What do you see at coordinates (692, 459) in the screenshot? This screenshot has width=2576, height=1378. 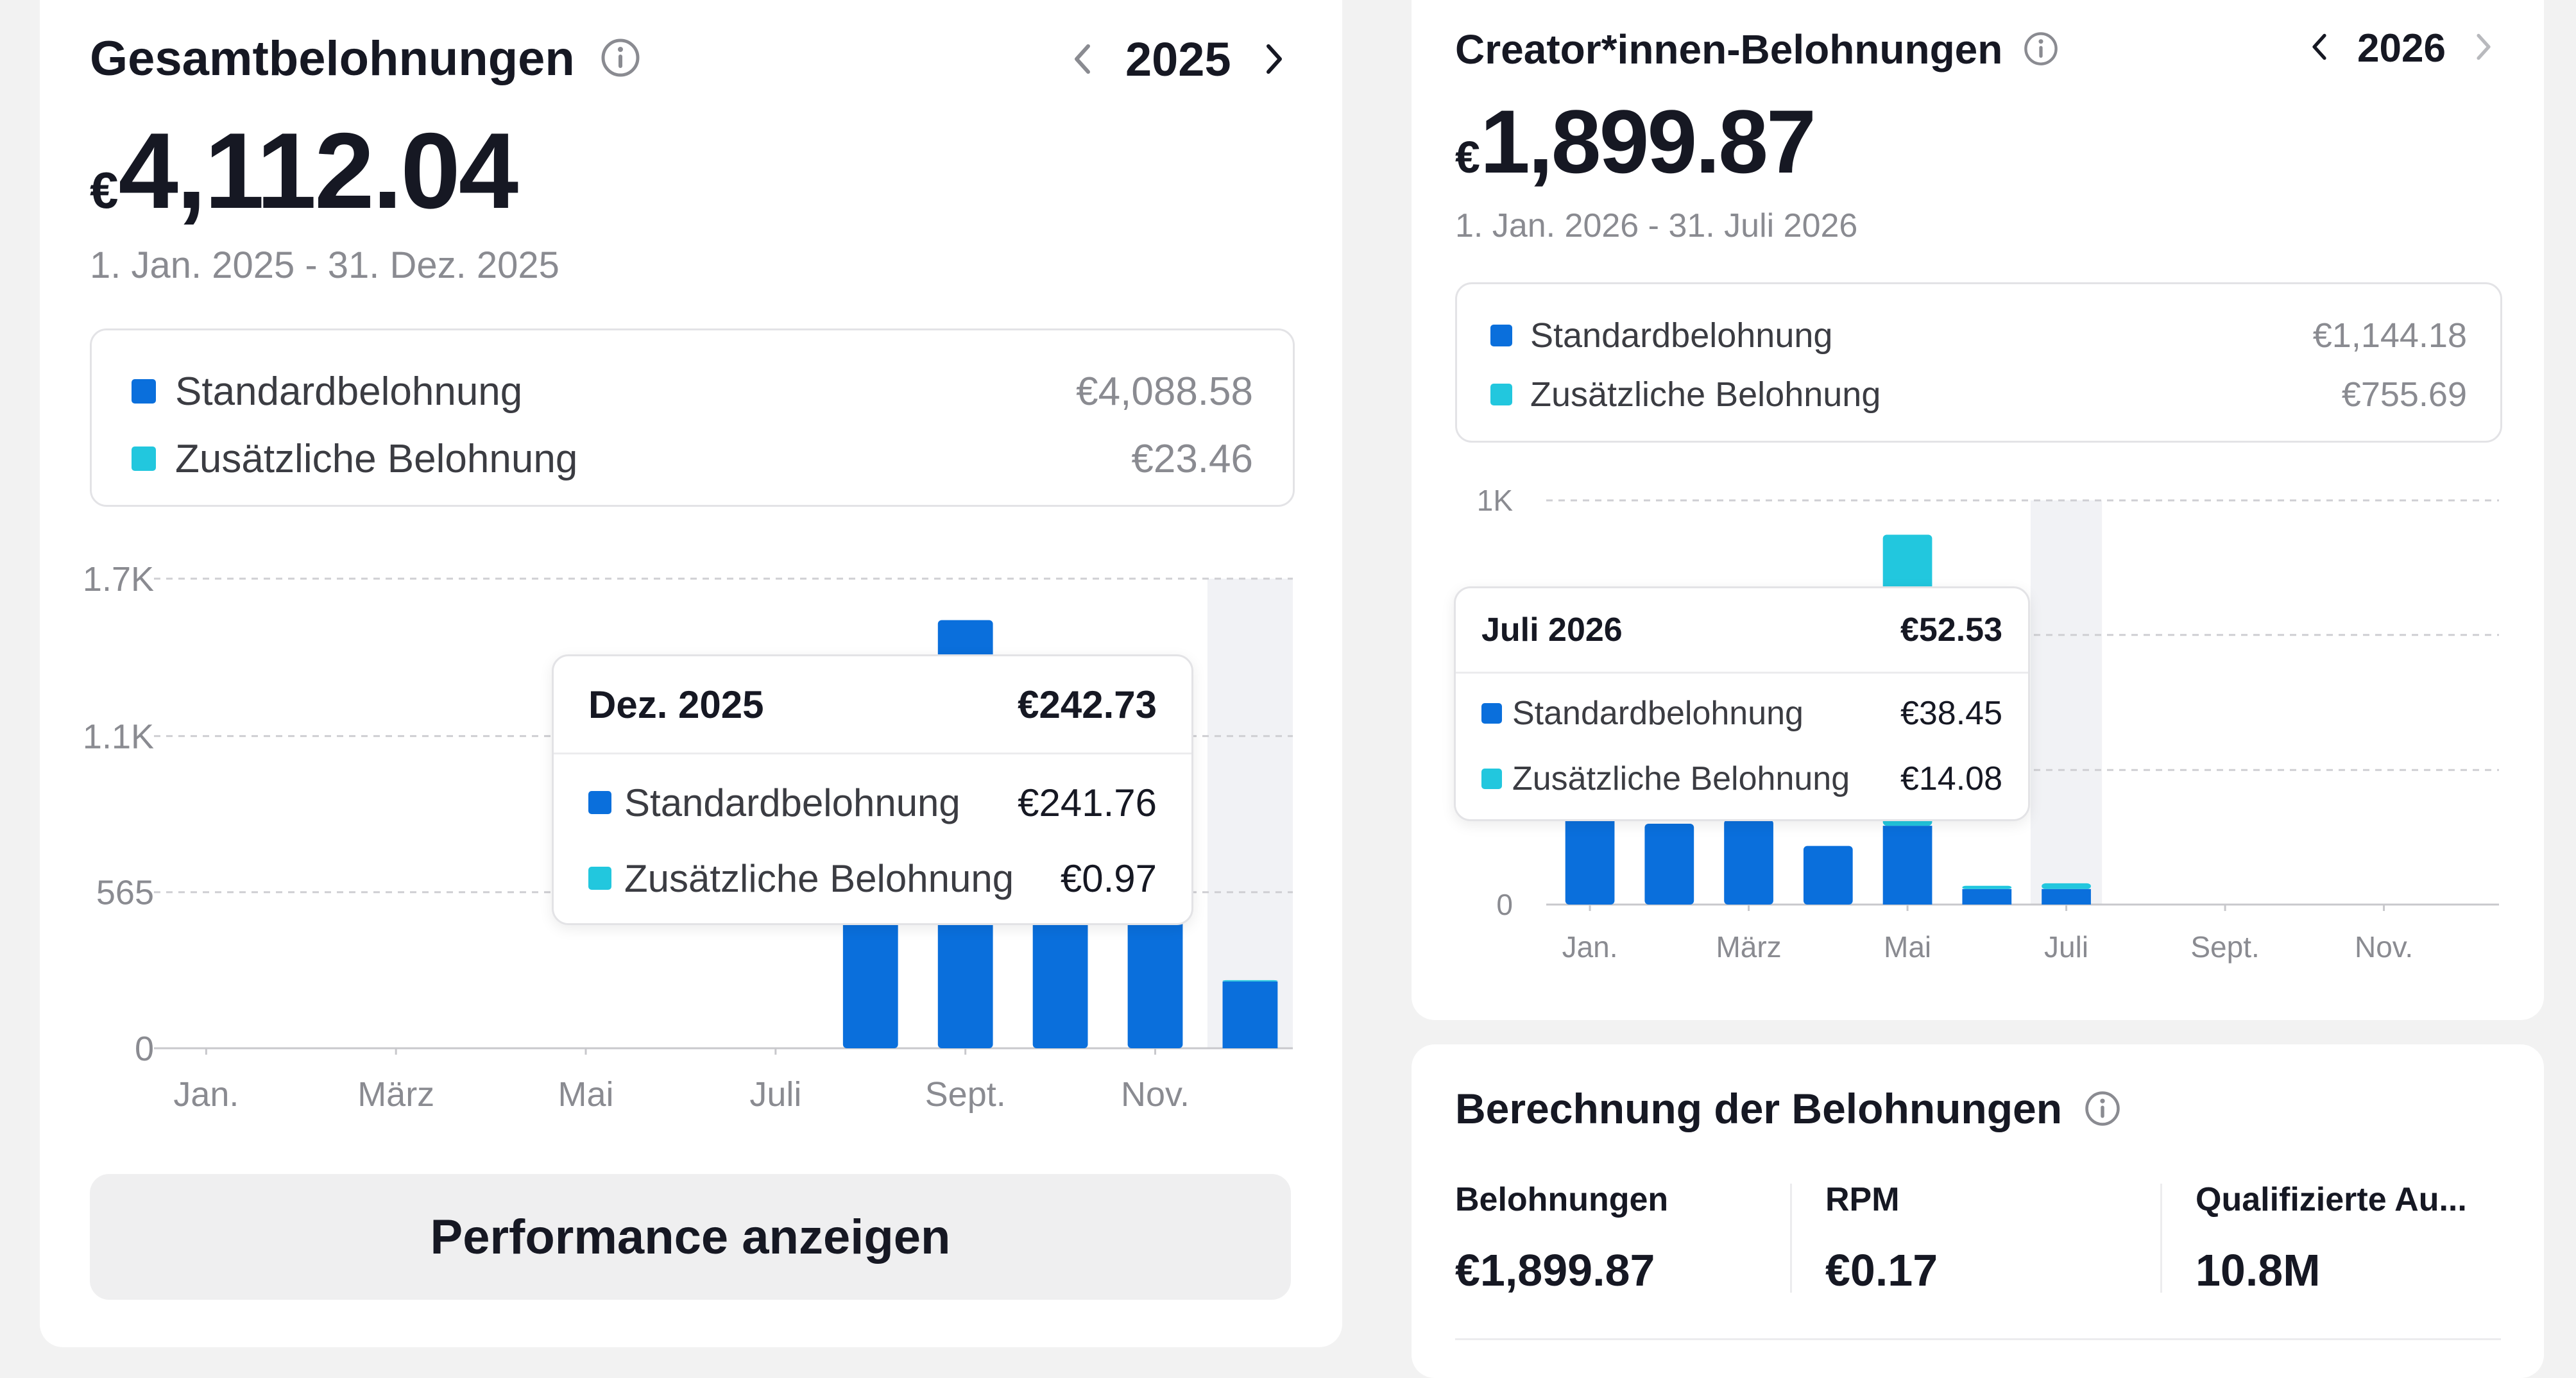 I see `legend-item-additional: Zusätzliche Belohnung €23.46` at bounding box center [692, 459].